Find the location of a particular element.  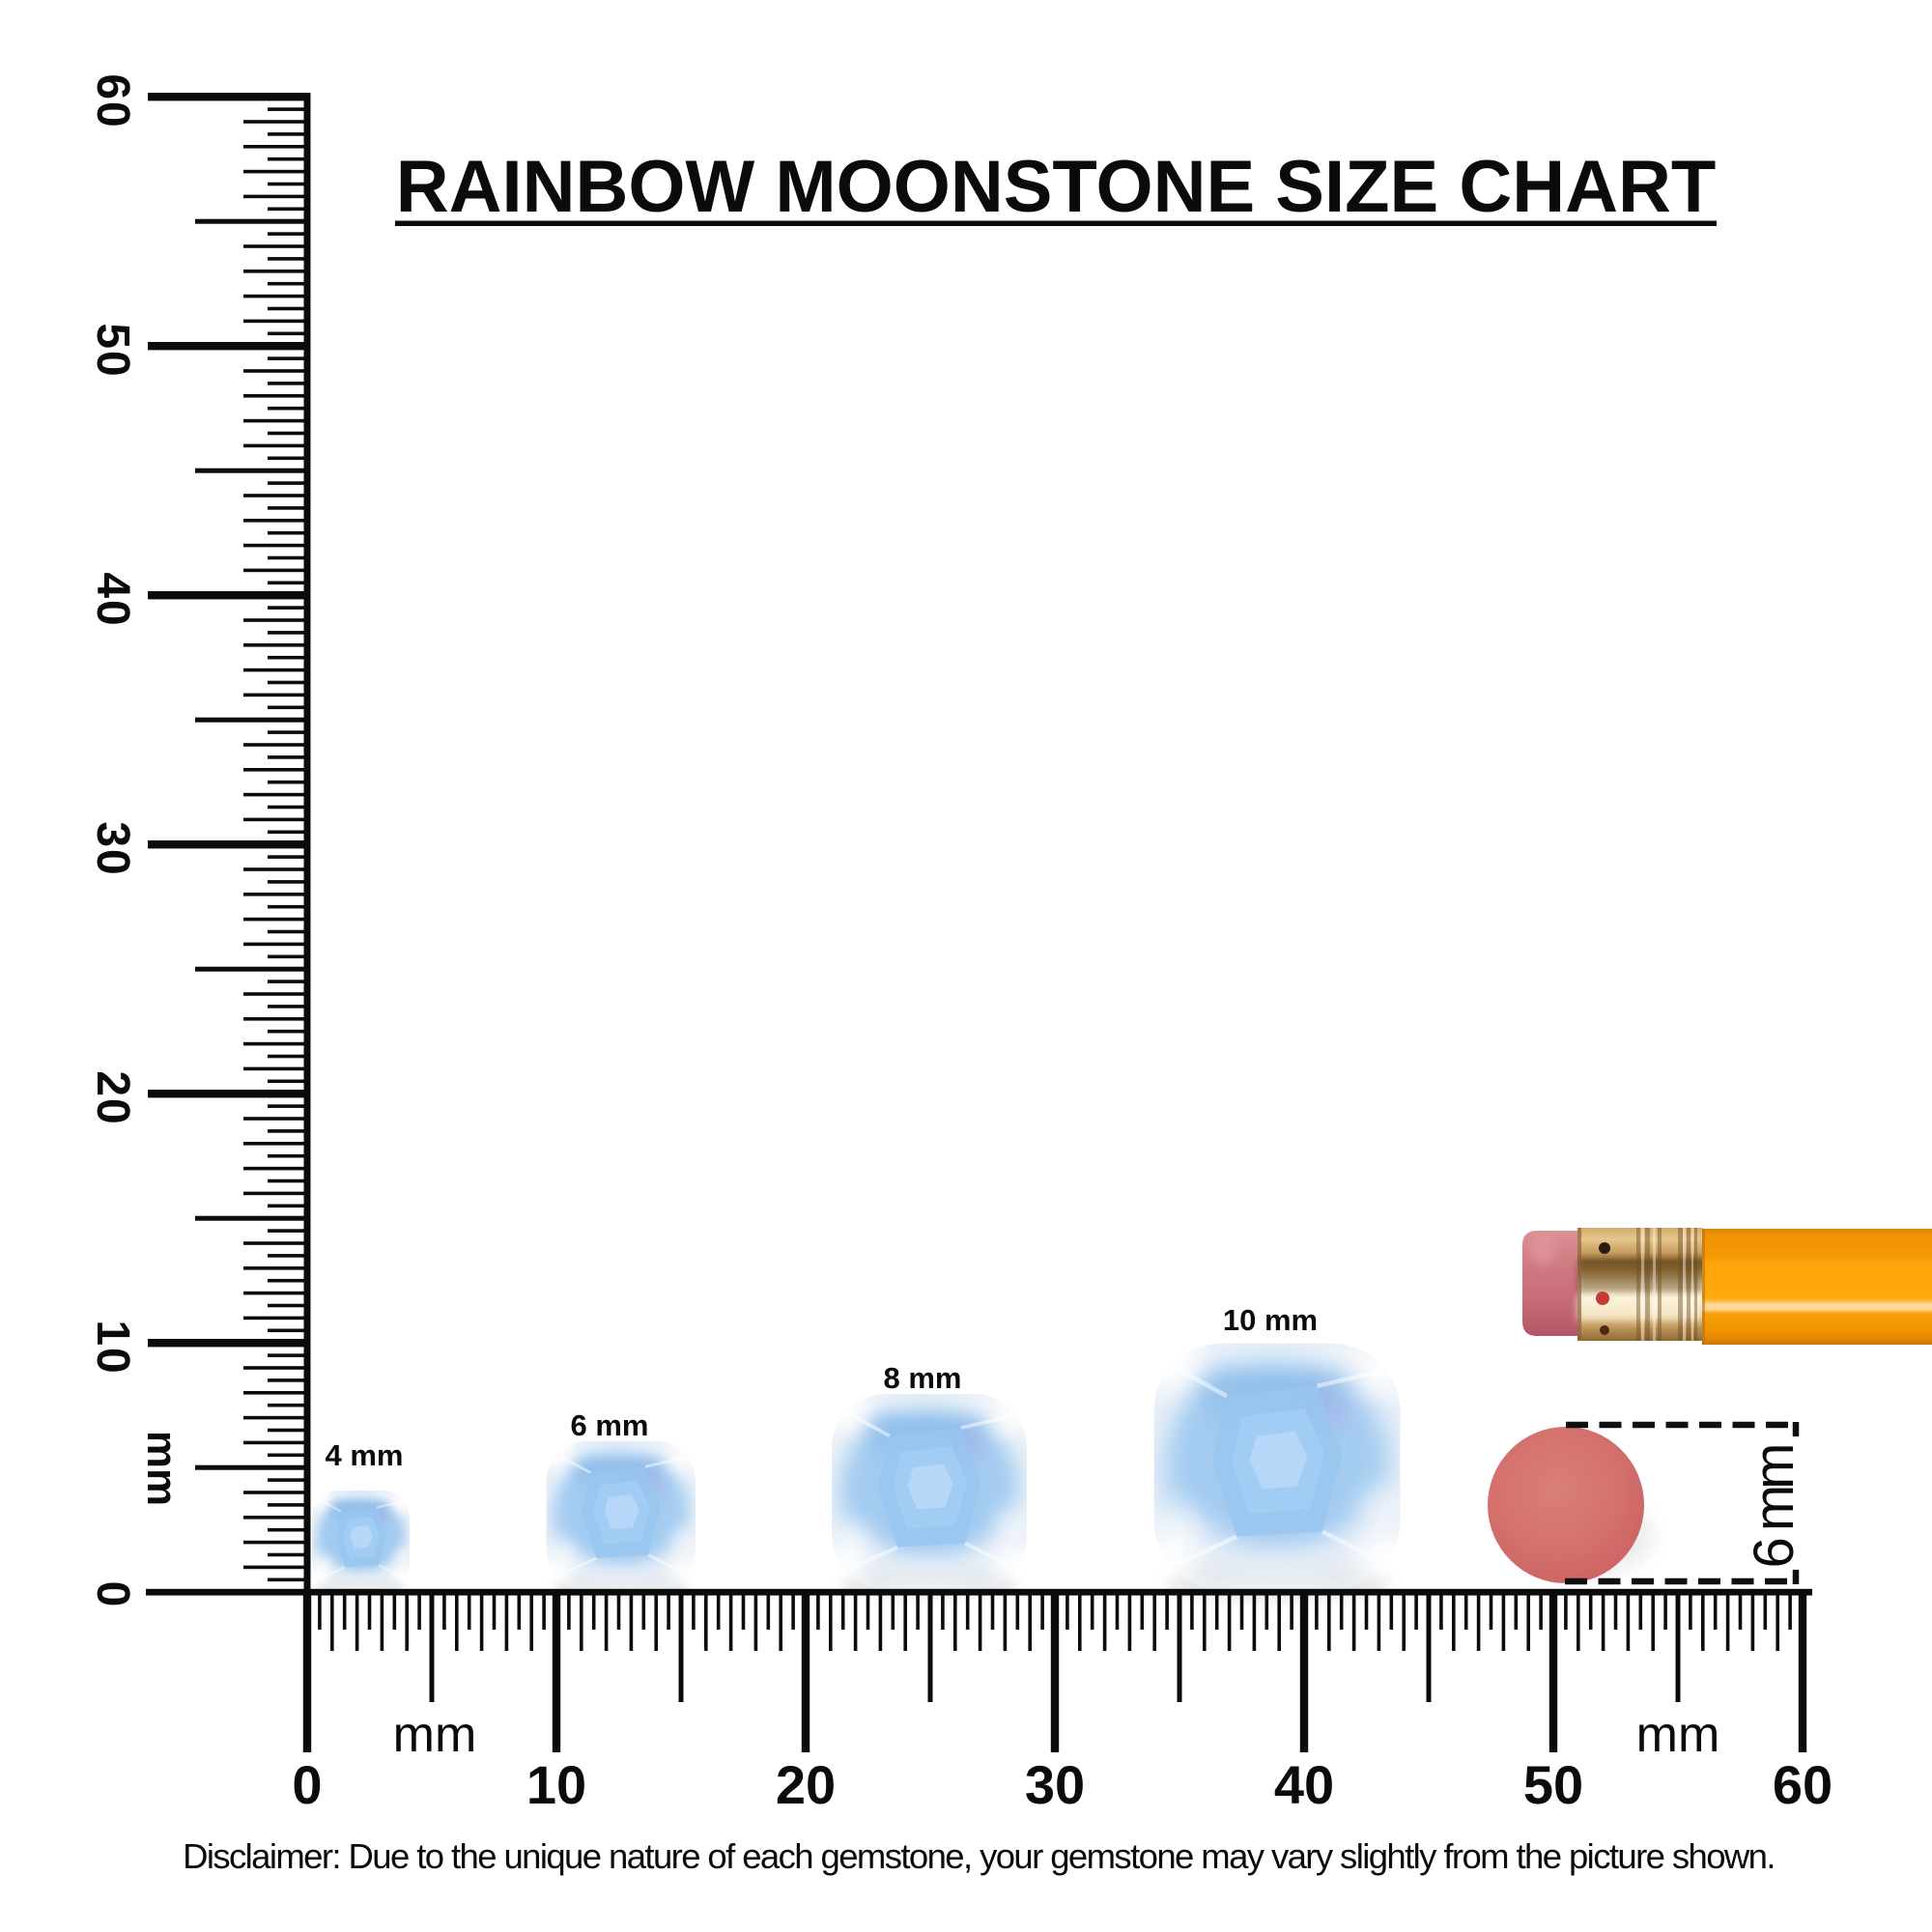

svg-text: 4 mm is located at coordinates (365, 1455).